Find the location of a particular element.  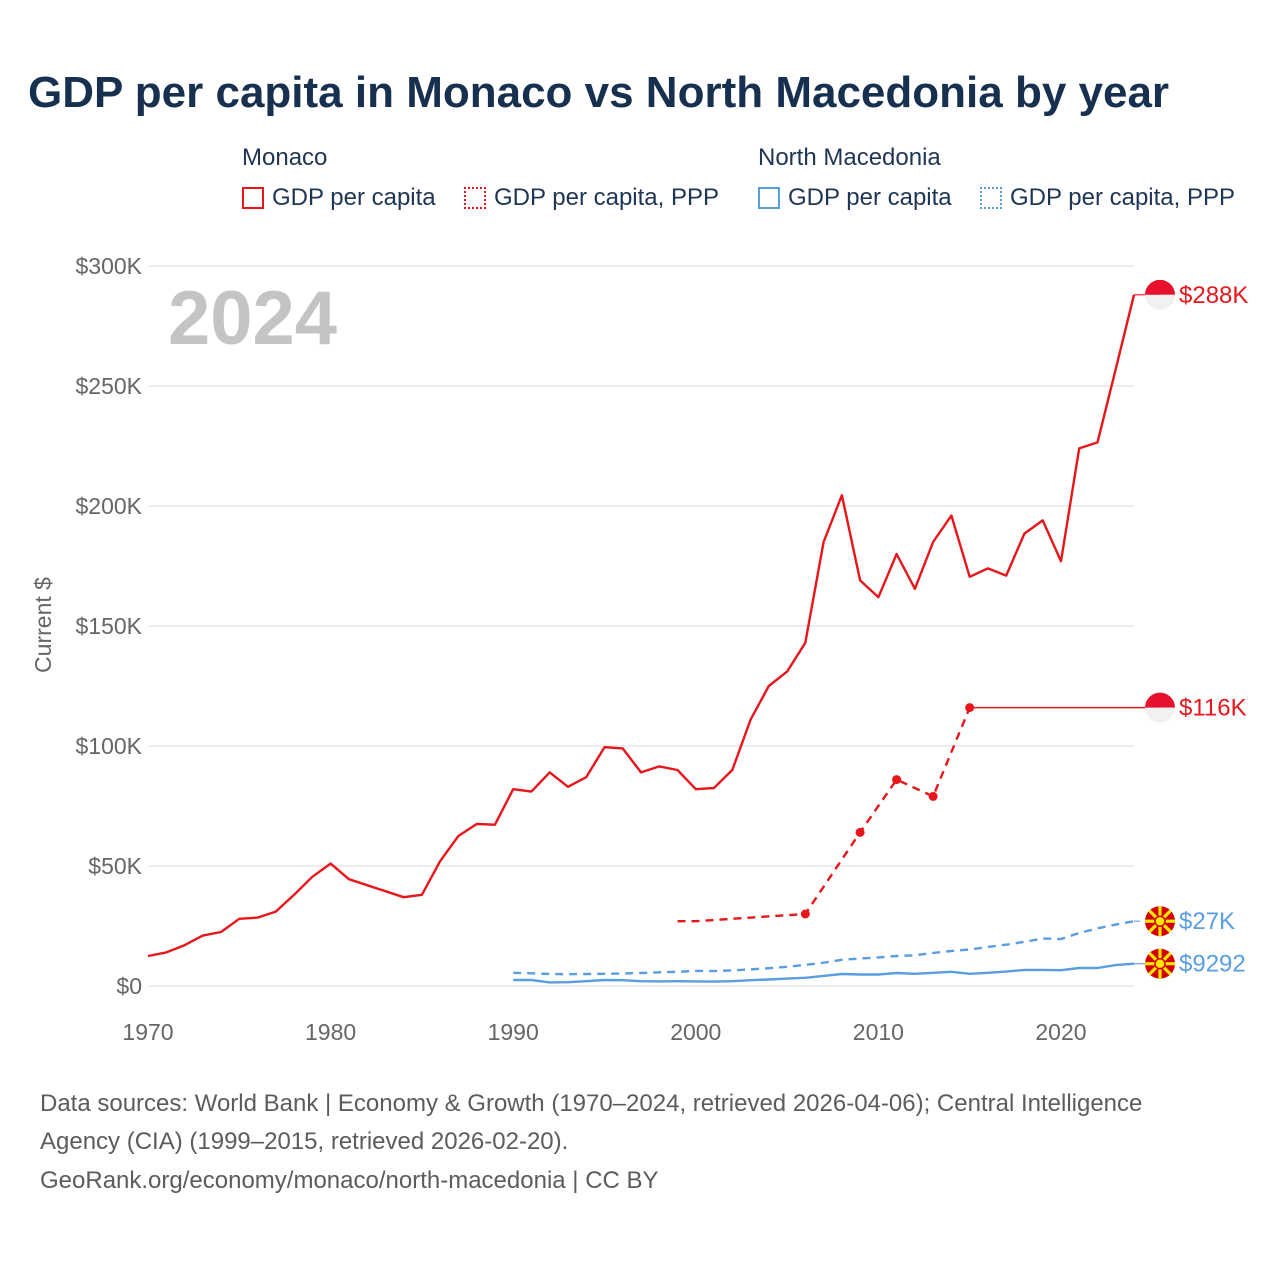

end-value-label: $9292 is located at coordinates (1212, 964).